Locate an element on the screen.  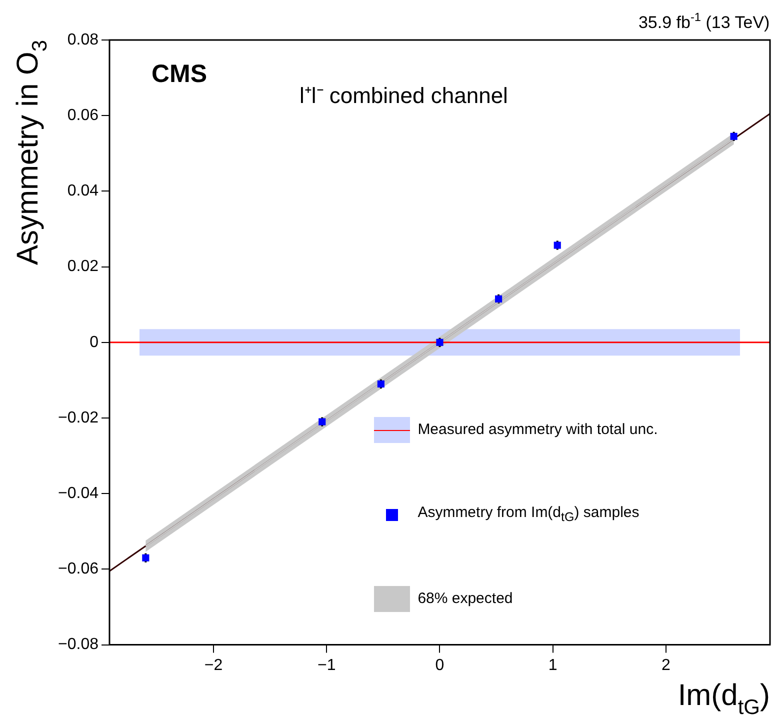
legend-label: 68% expected is located at coordinates (465, 599).